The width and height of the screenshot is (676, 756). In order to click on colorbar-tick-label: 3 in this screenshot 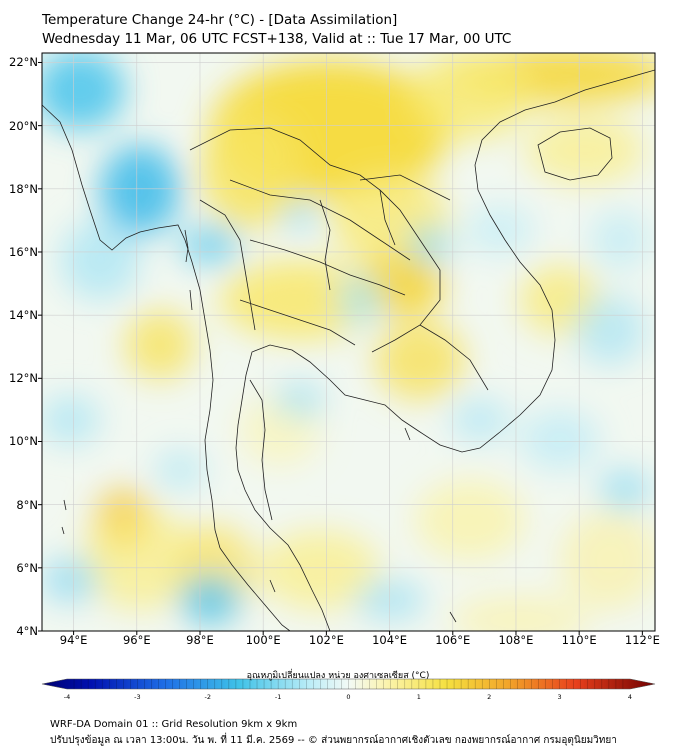, I will do `click(559, 697)`.